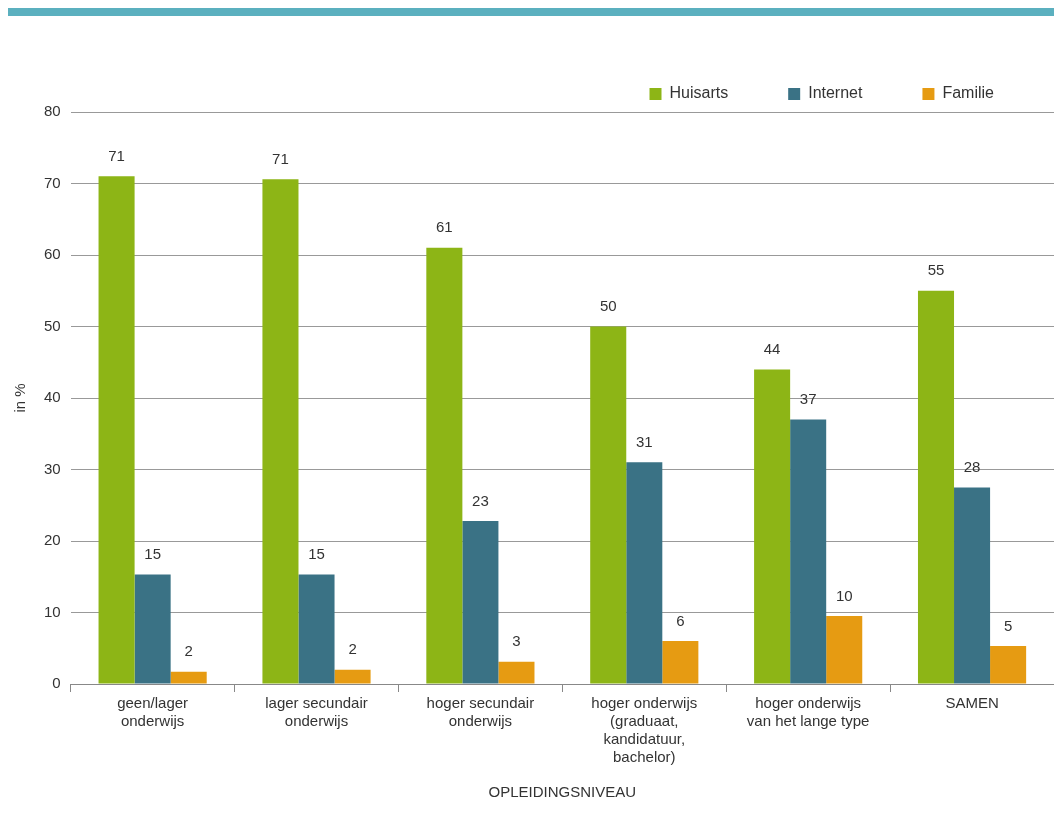 The height and width of the screenshot is (821, 1062). I want to click on x-axis-title: OPLEIDINGSNIVEAU, so click(562, 792).